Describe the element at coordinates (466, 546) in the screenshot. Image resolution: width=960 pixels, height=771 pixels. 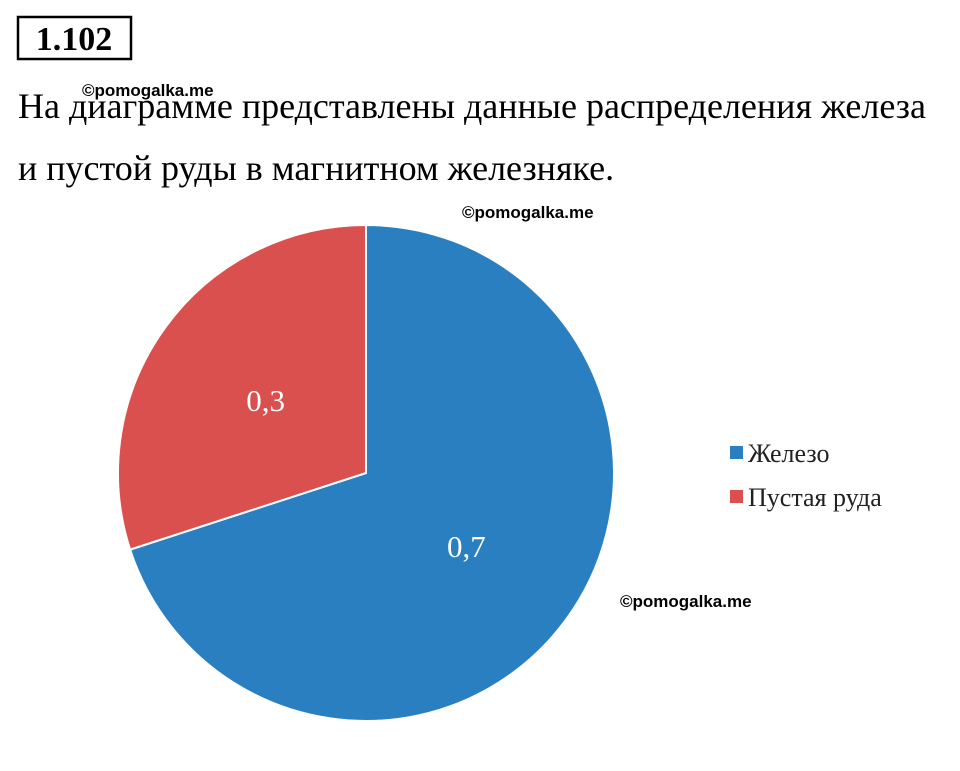
I see `value-label: 0,7` at that location.